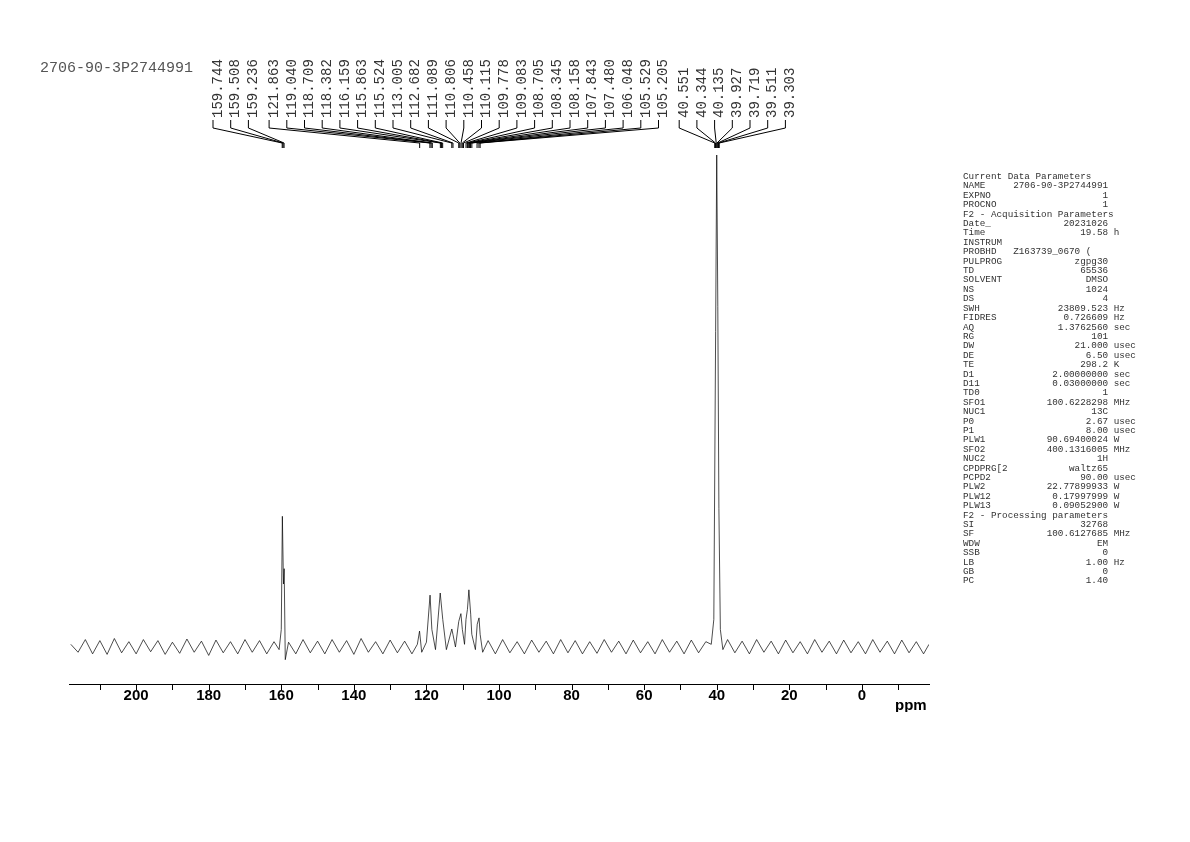 This screenshot has width=1190, height=842. What do you see at coordinates (1036, 468) in the screenshot?
I see `text: CPDPRG[2 waltz65` at bounding box center [1036, 468].